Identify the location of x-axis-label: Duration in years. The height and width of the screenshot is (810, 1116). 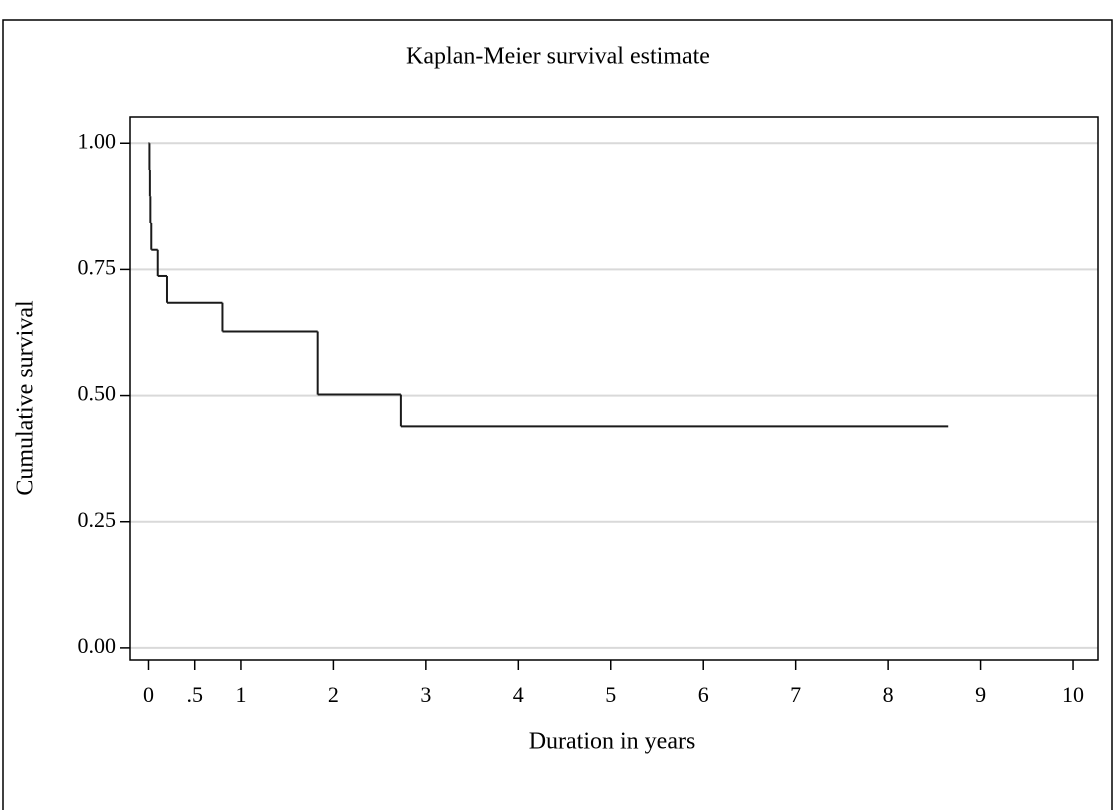
(612, 742).